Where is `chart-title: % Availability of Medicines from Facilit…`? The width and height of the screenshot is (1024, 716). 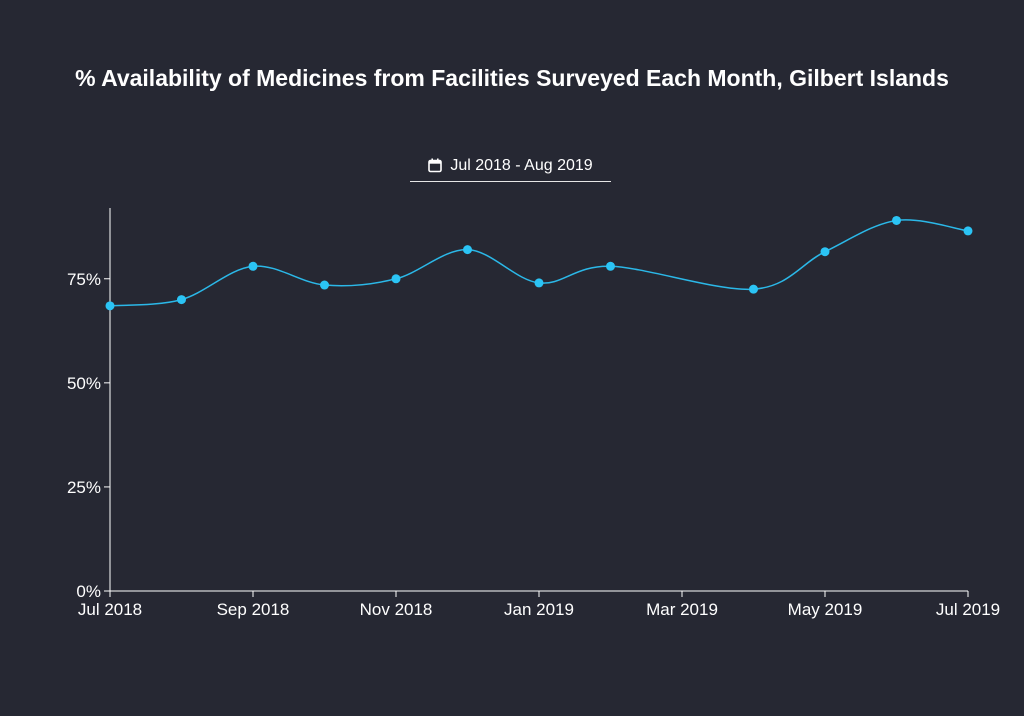
chart-title: % Availability of Medicines from Facilit… is located at coordinates (512, 78).